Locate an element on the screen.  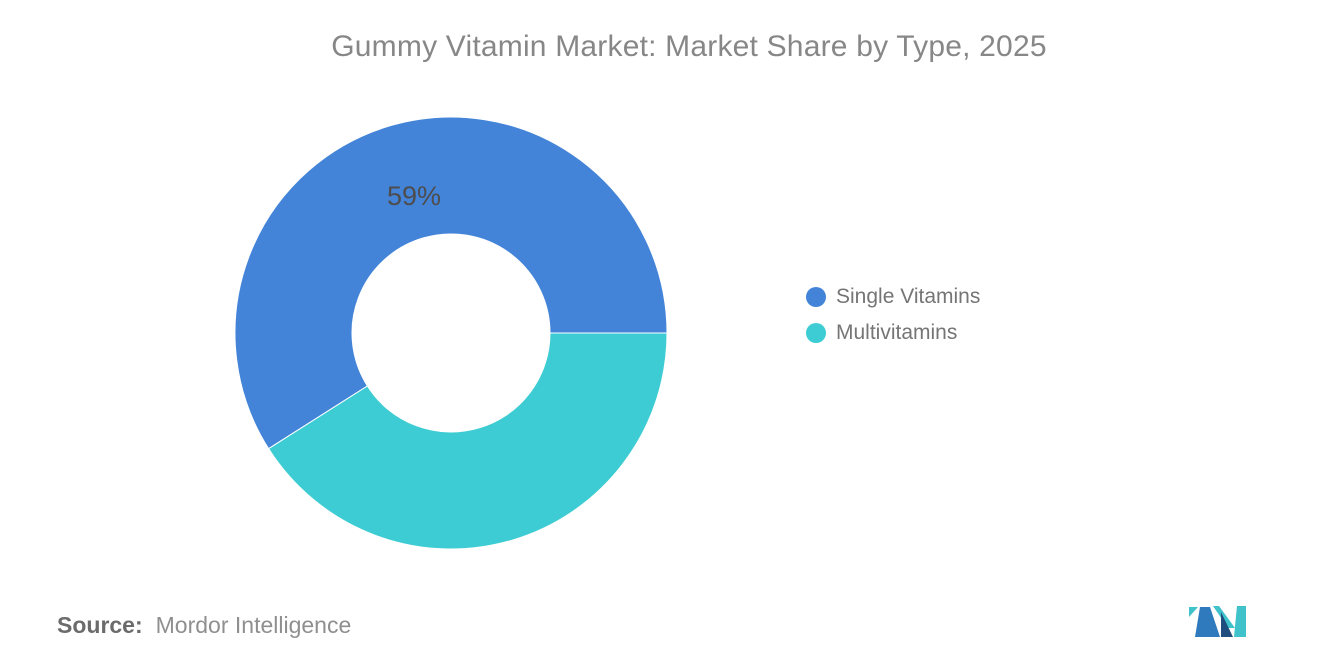
mordor-intelligence-logo is located at coordinates (1217, 621).